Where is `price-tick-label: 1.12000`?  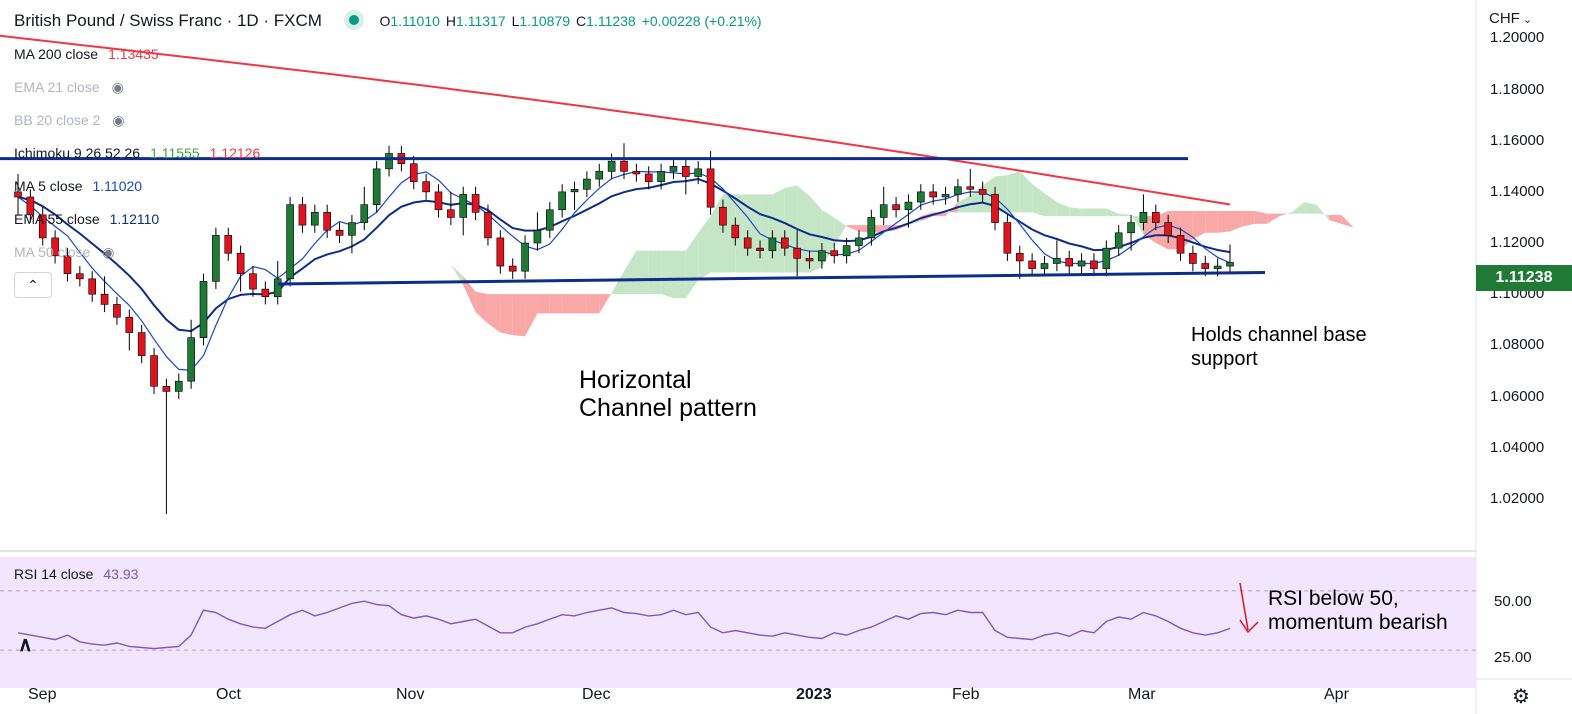 price-tick-label: 1.12000 is located at coordinates (1517, 243).